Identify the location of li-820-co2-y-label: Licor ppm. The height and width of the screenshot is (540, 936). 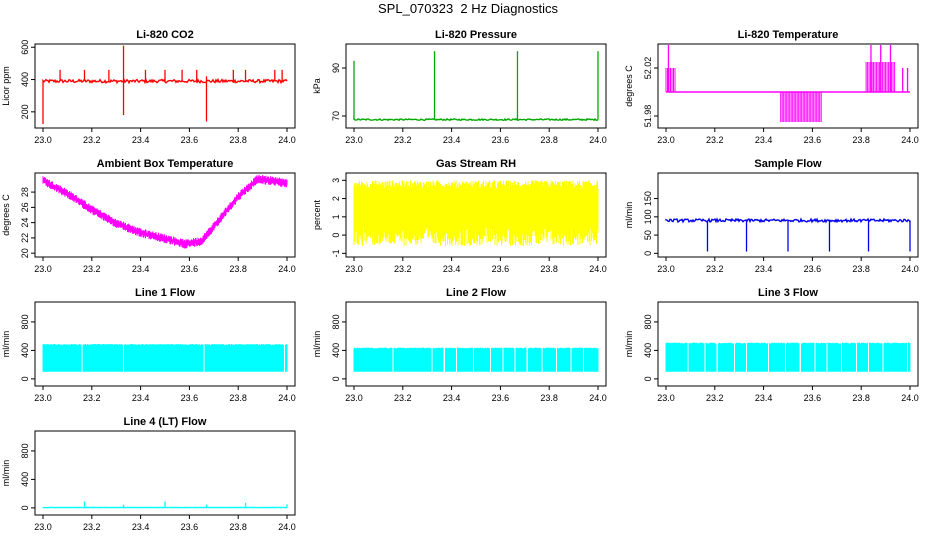
(6, 86).